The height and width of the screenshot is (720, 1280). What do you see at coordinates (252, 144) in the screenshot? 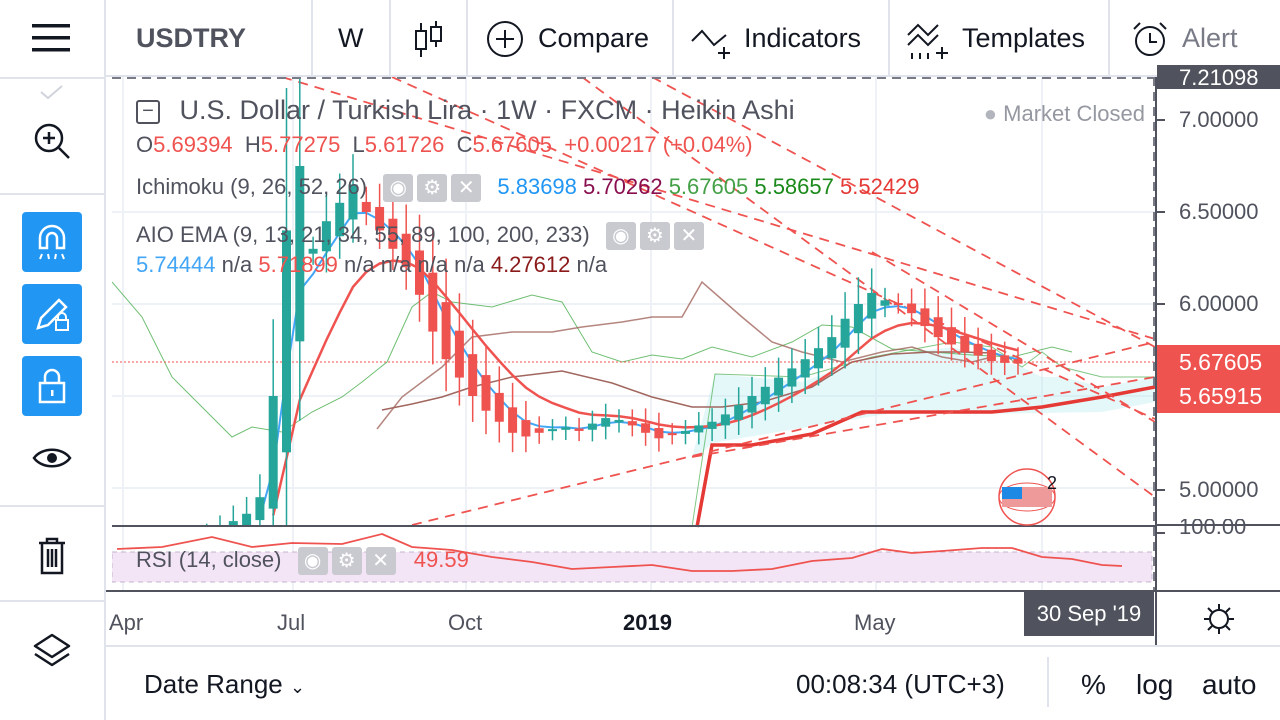
I see `h-label: H` at bounding box center [252, 144].